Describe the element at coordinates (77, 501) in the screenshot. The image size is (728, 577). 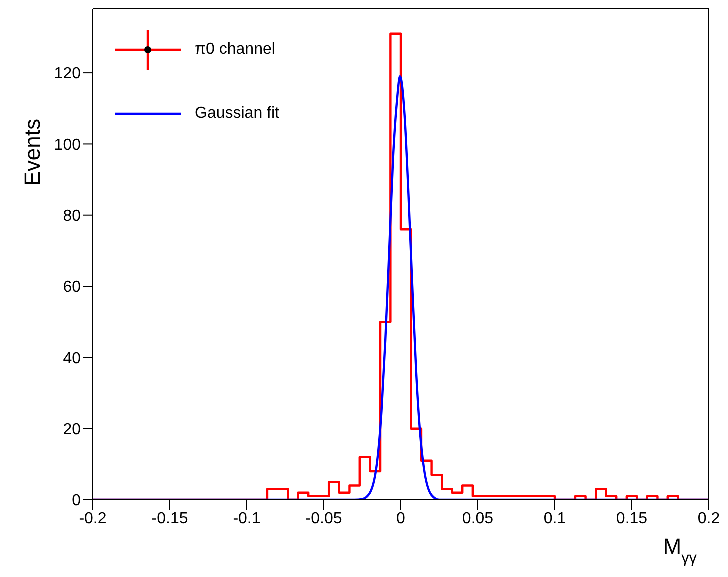
I see `y-tick-label: 0` at that location.